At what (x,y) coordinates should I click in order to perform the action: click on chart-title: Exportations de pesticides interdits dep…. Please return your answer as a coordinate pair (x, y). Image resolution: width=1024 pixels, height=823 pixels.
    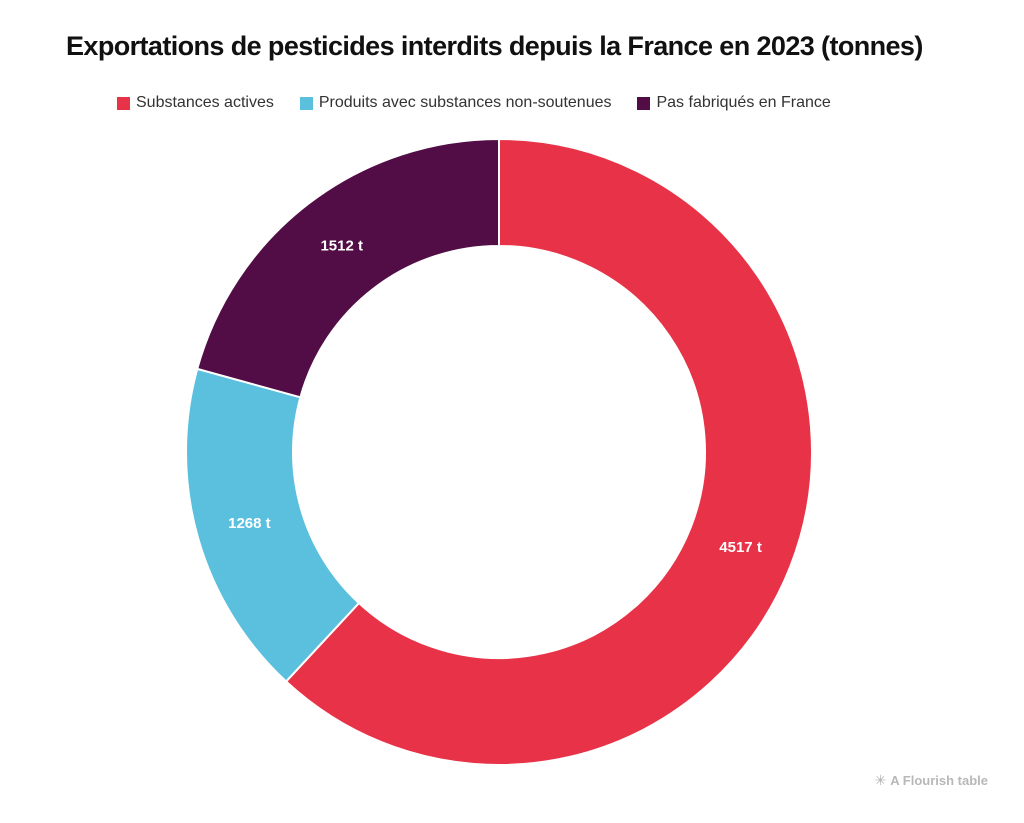
    Looking at the image, I should click on (494, 46).